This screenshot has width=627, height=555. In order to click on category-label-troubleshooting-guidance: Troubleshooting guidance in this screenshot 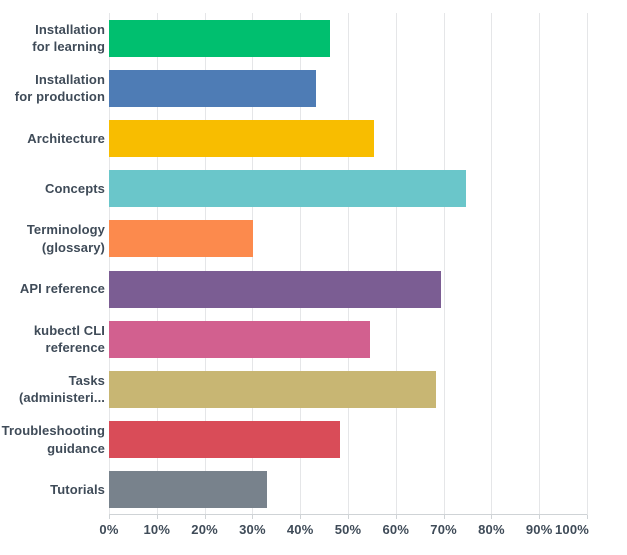, I will do `click(52, 440)`.